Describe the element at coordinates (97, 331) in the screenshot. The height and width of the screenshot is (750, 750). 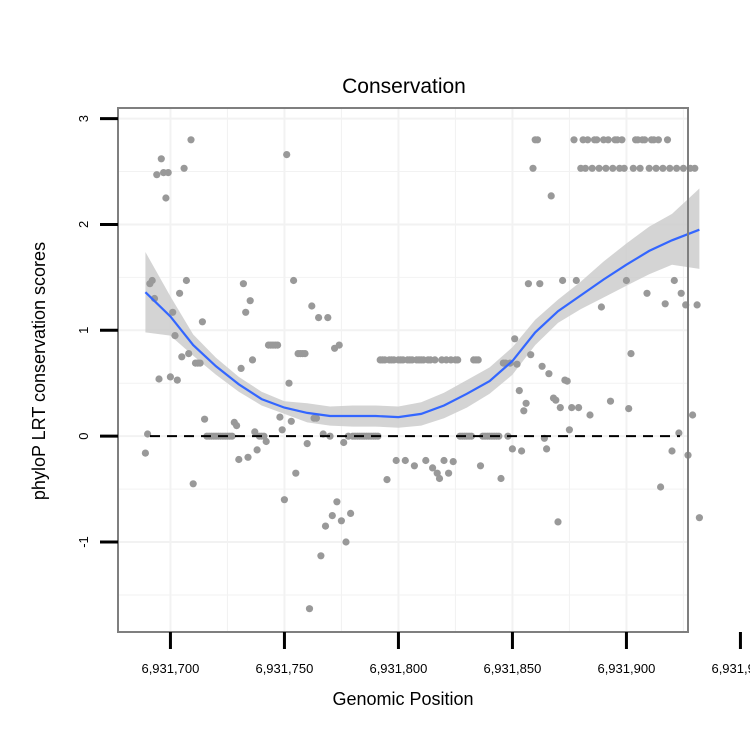
I see `y-axis: -1 0 1 2 3` at that location.